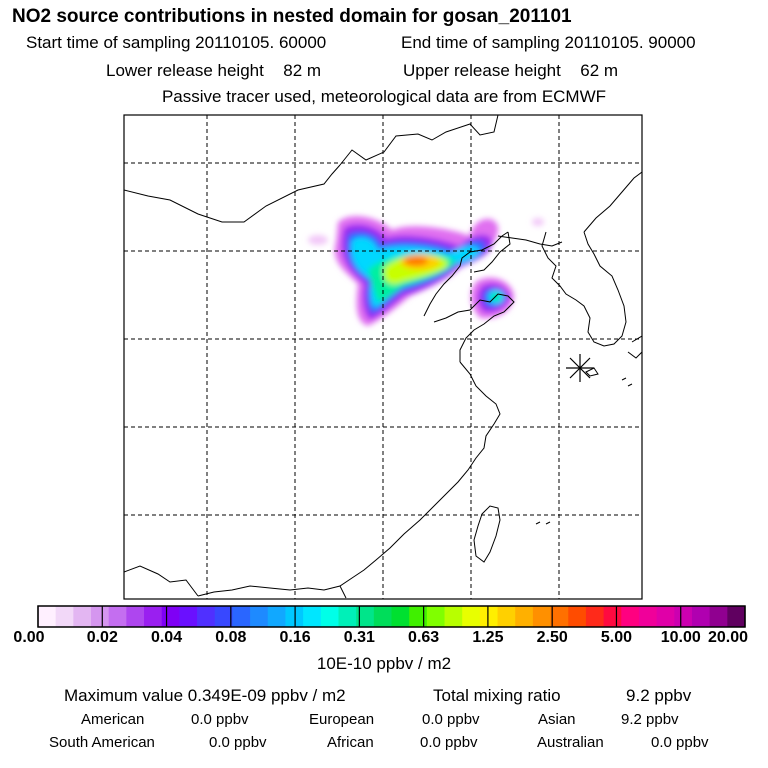  What do you see at coordinates (302, 70) in the screenshot?
I see `lower-release-value: 82 m` at bounding box center [302, 70].